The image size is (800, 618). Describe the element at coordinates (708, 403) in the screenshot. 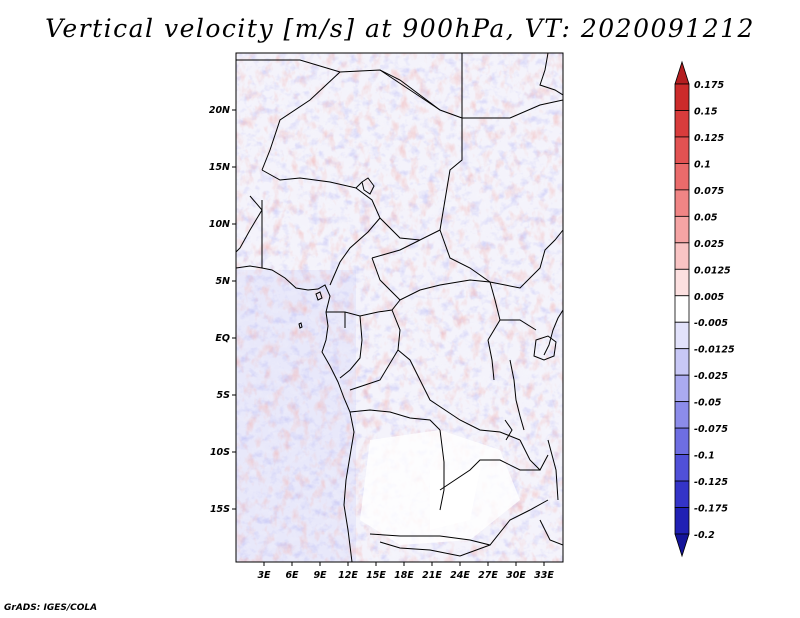

I see `colorbar-label: -0.05` at that location.